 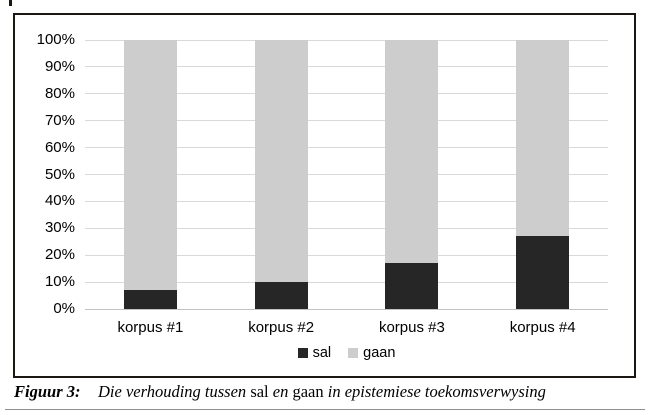 What do you see at coordinates (280, 391) in the screenshot?
I see `caption-segment: en` at bounding box center [280, 391].